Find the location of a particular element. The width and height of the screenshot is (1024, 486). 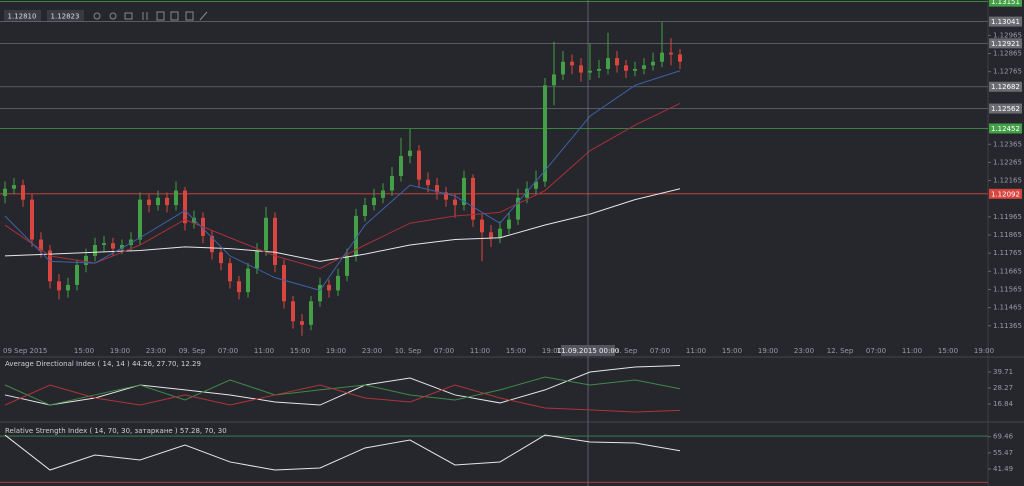

chart-type is located at coordinates (145, 16).